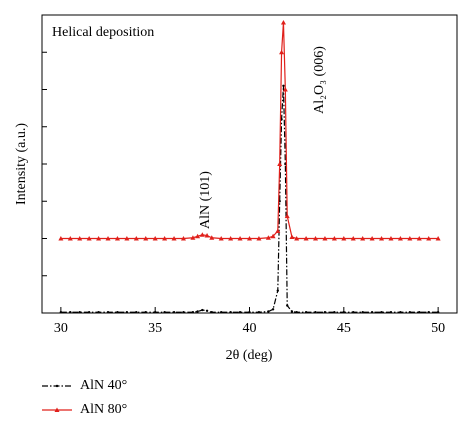 The height and width of the screenshot is (436, 474). Describe the element at coordinates (103, 32) in the screenshot. I see `annotation: Helical deposition` at that location.